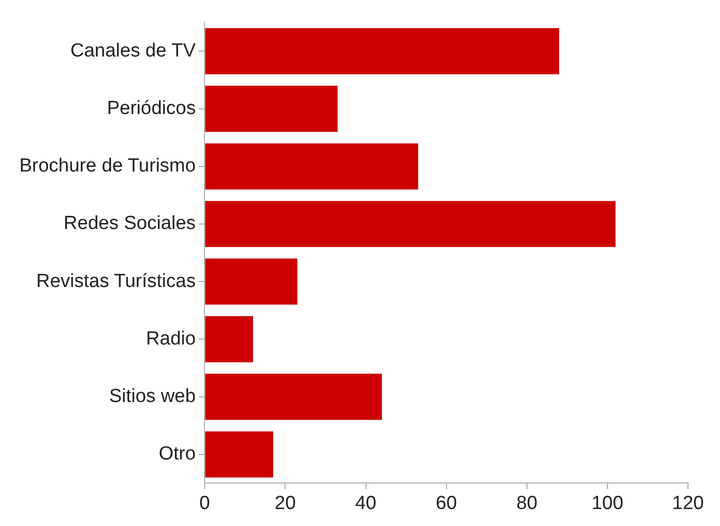 The height and width of the screenshot is (526, 720). I want to click on x-tick-label: 120, so click(688, 503).